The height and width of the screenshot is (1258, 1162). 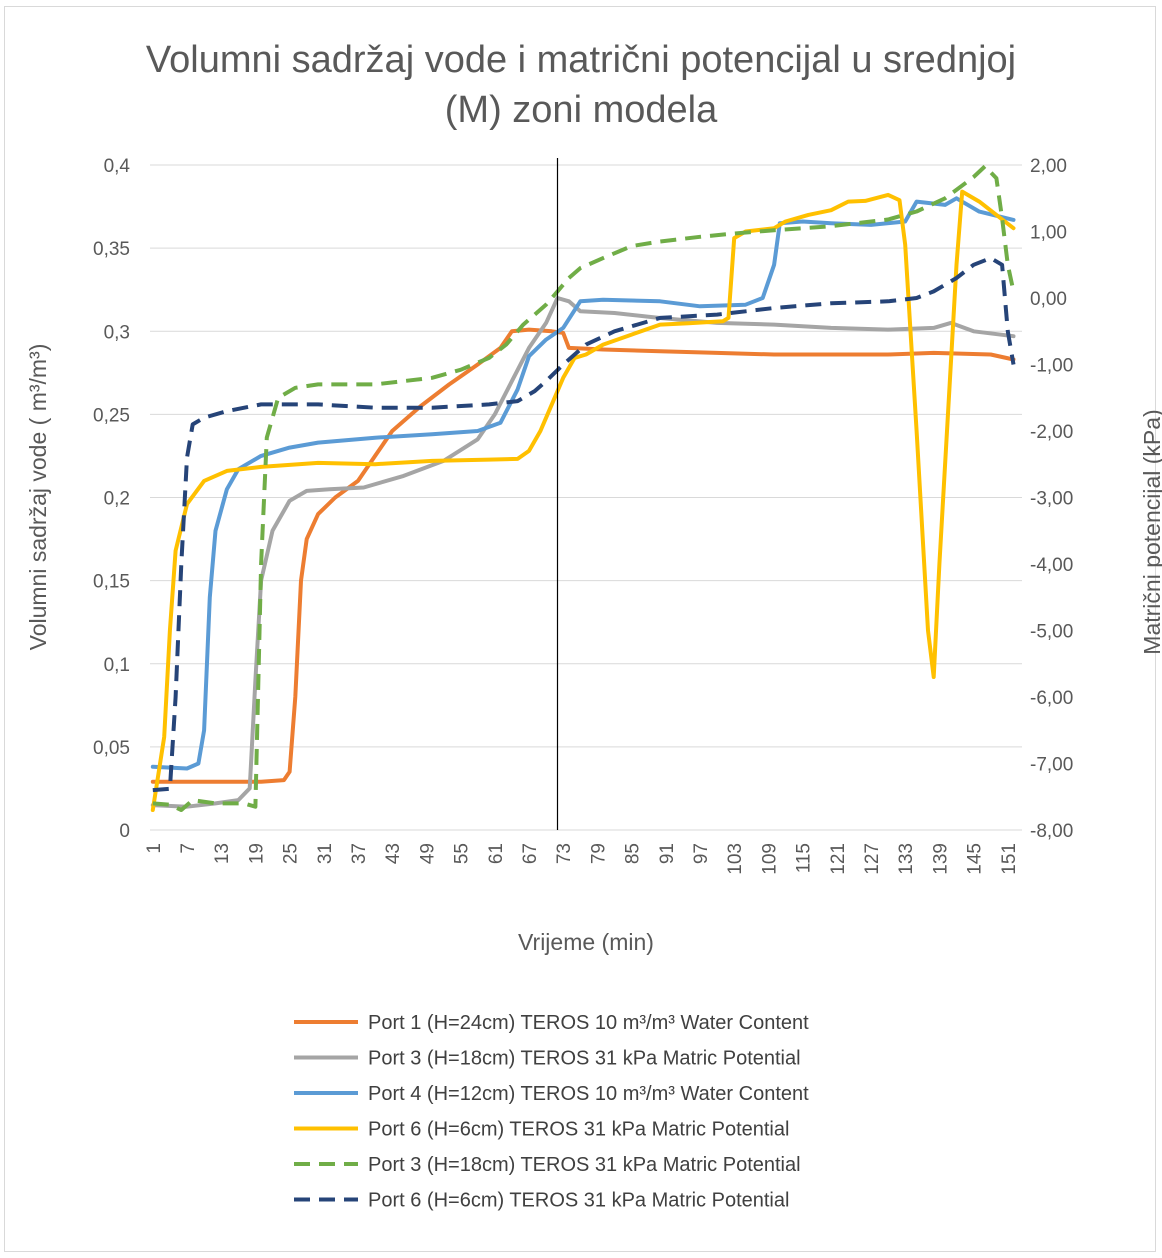 What do you see at coordinates (1051, 366) in the screenshot?
I see `y-right-tick-label: -1,00` at bounding box center [1051, 366].